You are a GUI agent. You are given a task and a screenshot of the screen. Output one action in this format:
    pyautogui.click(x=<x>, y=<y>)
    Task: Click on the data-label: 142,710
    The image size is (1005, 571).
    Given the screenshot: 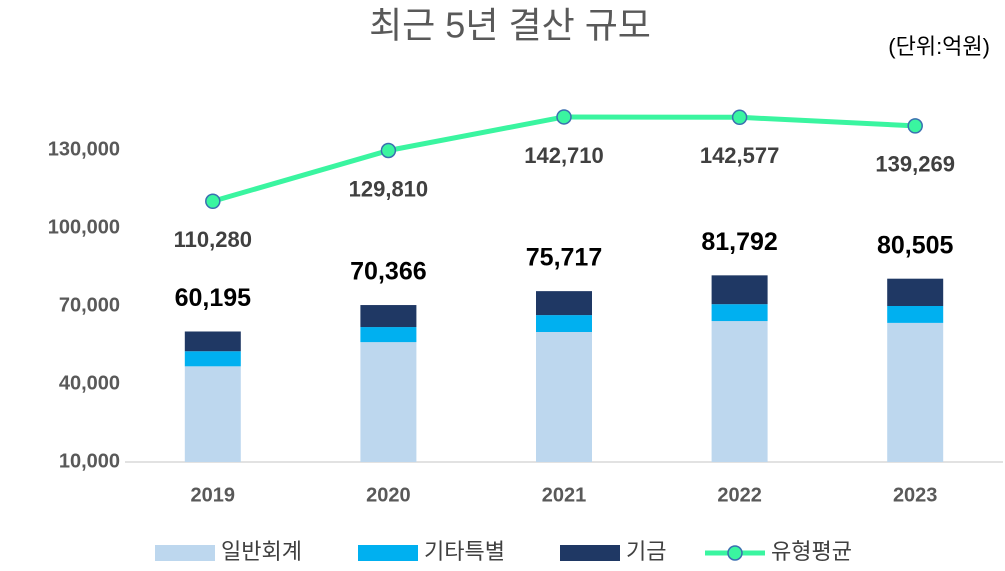 What is the action you would take?
    pyautogui.click(x=564, y=155)
    